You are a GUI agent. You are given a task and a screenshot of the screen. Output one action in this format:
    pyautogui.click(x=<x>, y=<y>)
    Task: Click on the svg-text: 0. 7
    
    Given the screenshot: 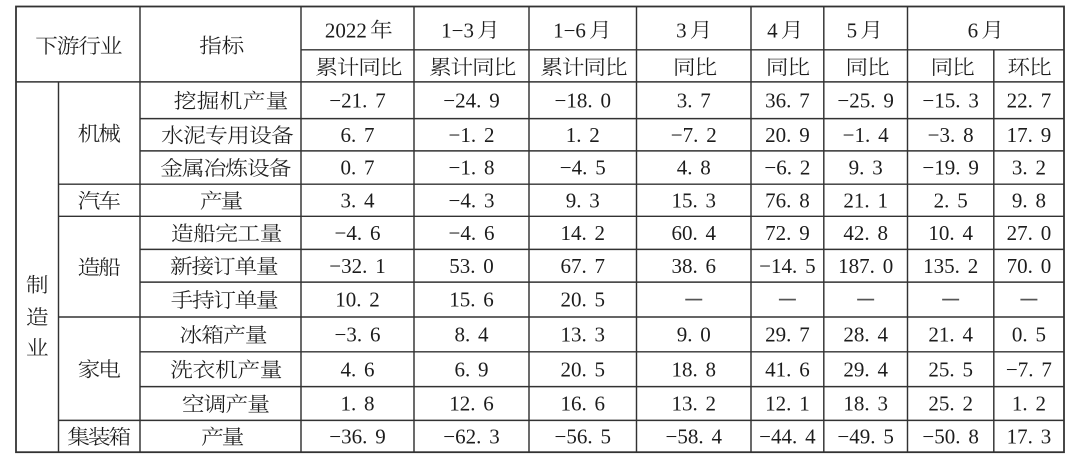 What is the action you would take?
    pyautogui.click(x=357, y=168)
    